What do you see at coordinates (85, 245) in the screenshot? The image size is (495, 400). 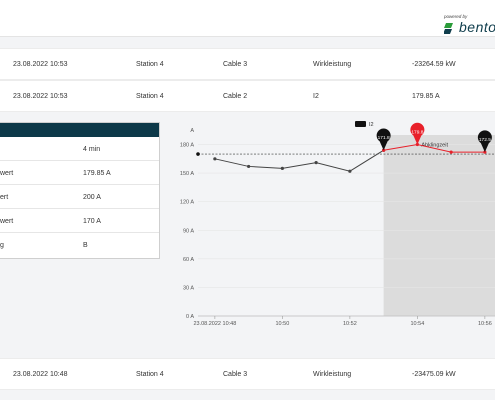 I see `detail-value: B` at bounding box center [85, 245].